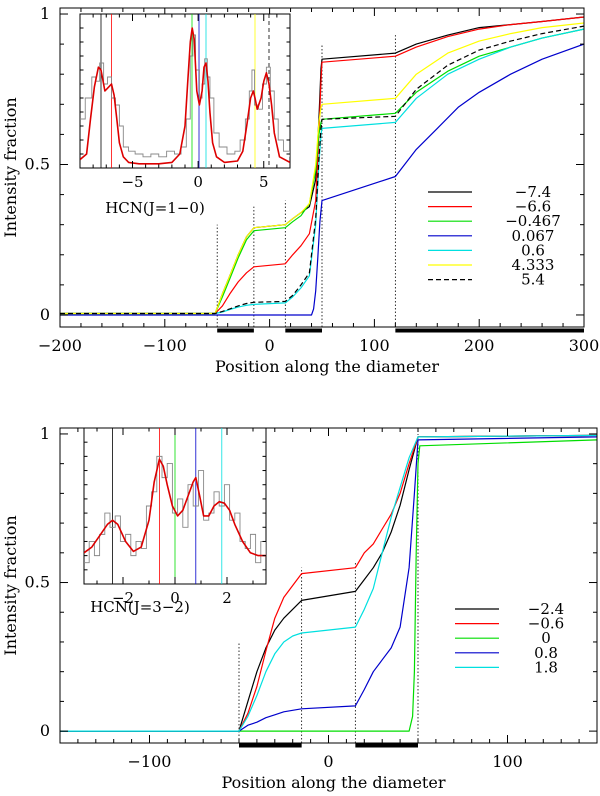 This screenshot has width=600, height=796. I want to click on inset-observed-spectrum, so click(175, 509).